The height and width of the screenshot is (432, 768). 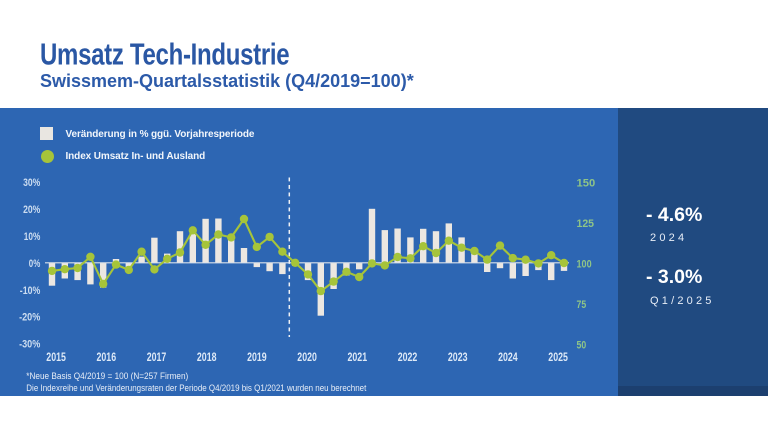 I want to click on svg-text:*Neue Basis Q4/2019 = 100 (N=2: *Neue Basis Q4/2019 = 100 (N=257 Firmen), so click(x=107, y=376).